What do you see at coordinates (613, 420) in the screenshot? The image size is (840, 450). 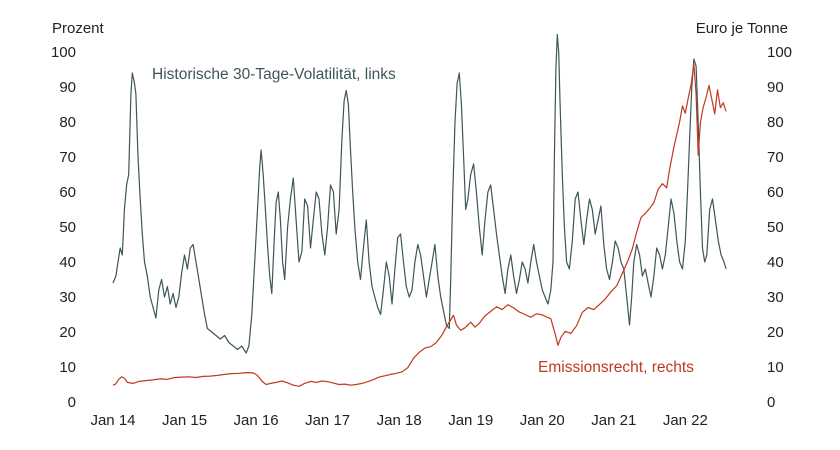 I see `x-tick-label: Jan 21` at bounding box center [613, 420].